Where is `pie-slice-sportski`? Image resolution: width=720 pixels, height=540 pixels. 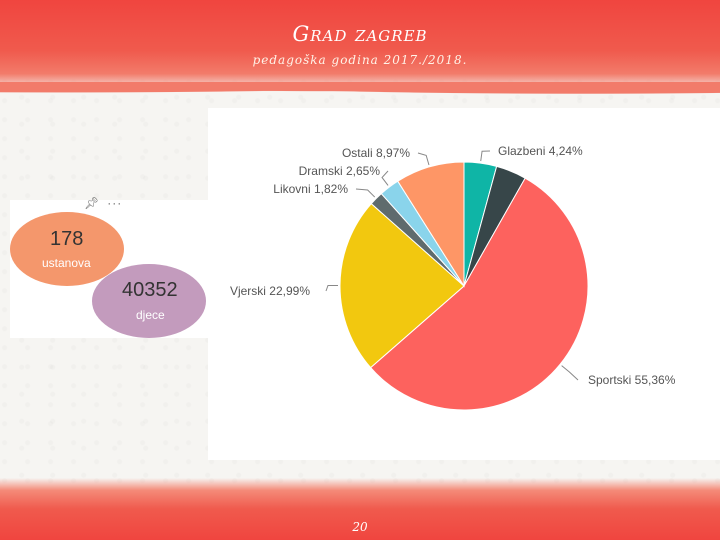 pie-slice-sportski is located at coordinates (479, 294).